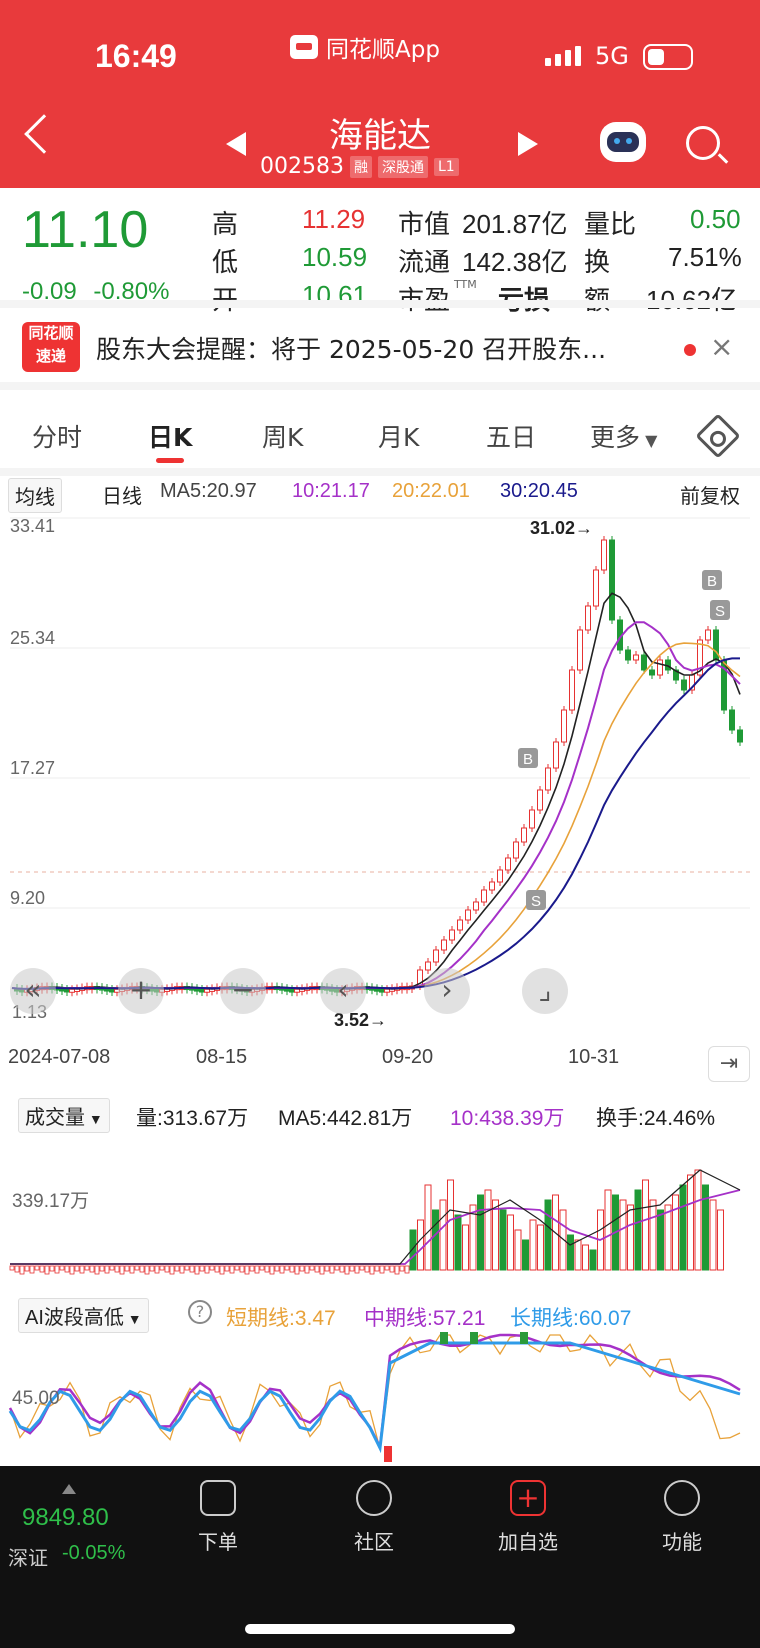 The width and height of the screenshot is (760, 1648). Describe the element at coordinates (399, 437) in the screenshot. I see `tab-monthly: 月K` at that location.